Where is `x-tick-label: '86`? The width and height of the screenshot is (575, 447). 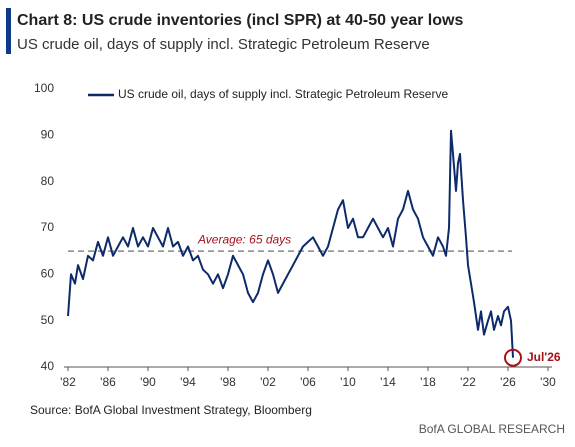 x-tick-label: '86 is located at coordinates (108, 382).